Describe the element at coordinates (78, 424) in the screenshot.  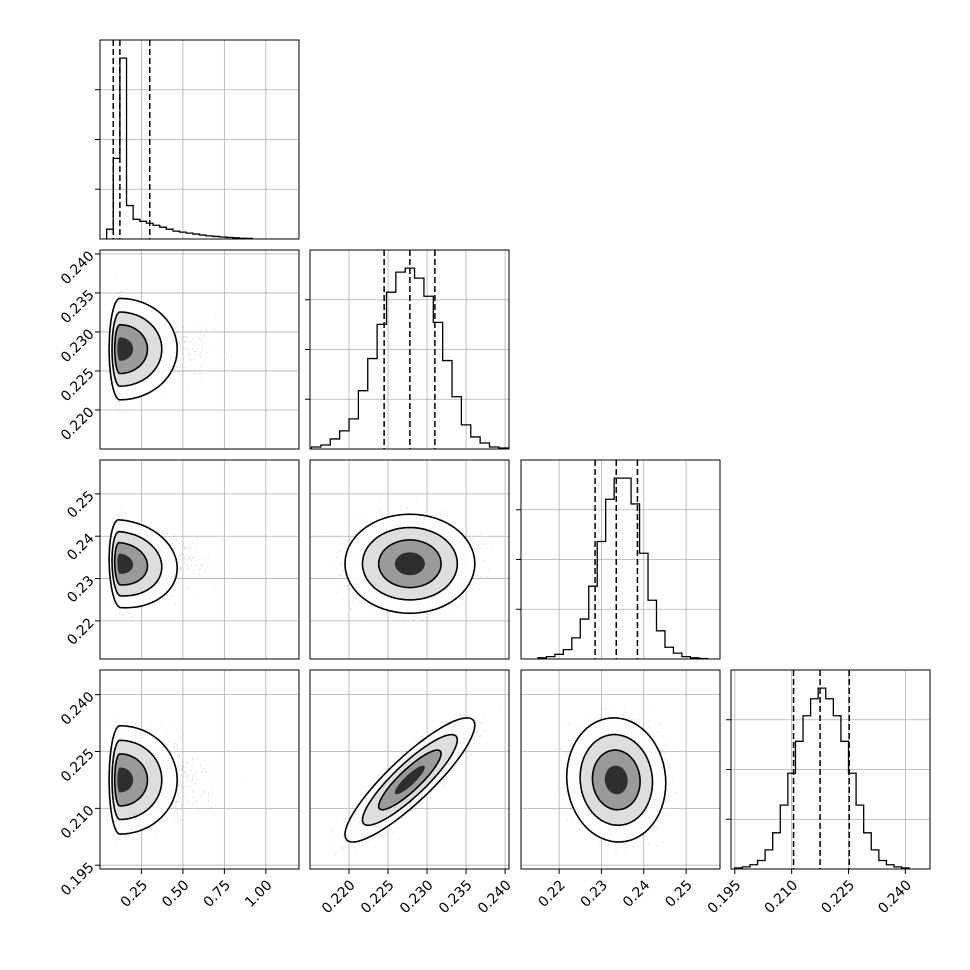
I see `y-tick-label: 0.220` at that location.